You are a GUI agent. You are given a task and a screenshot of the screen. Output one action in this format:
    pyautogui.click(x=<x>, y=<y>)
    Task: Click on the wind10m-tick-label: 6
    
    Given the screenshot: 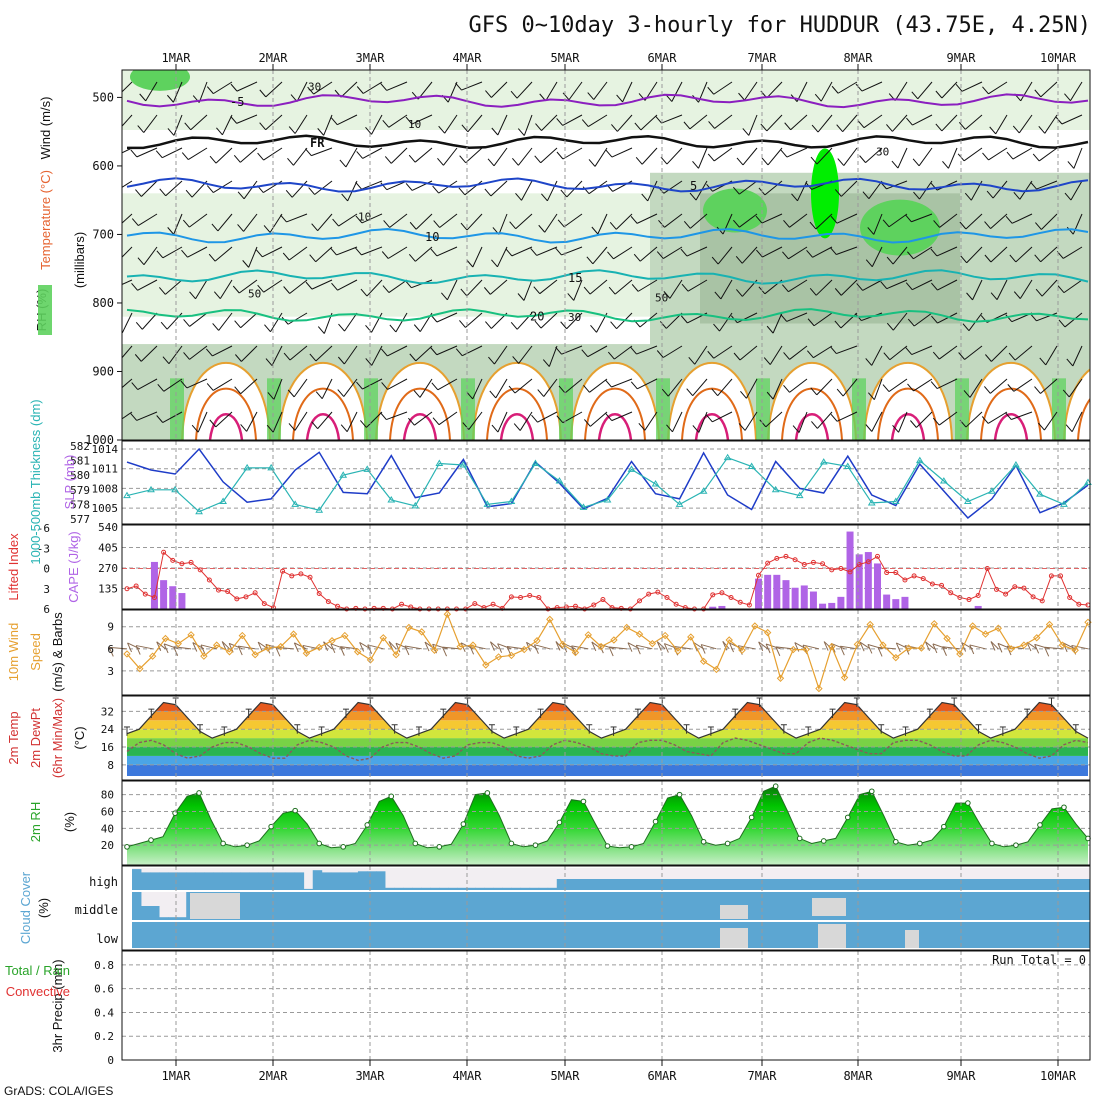 What is the action you would take?
    pyautogui.click(x=110, y=649)
    